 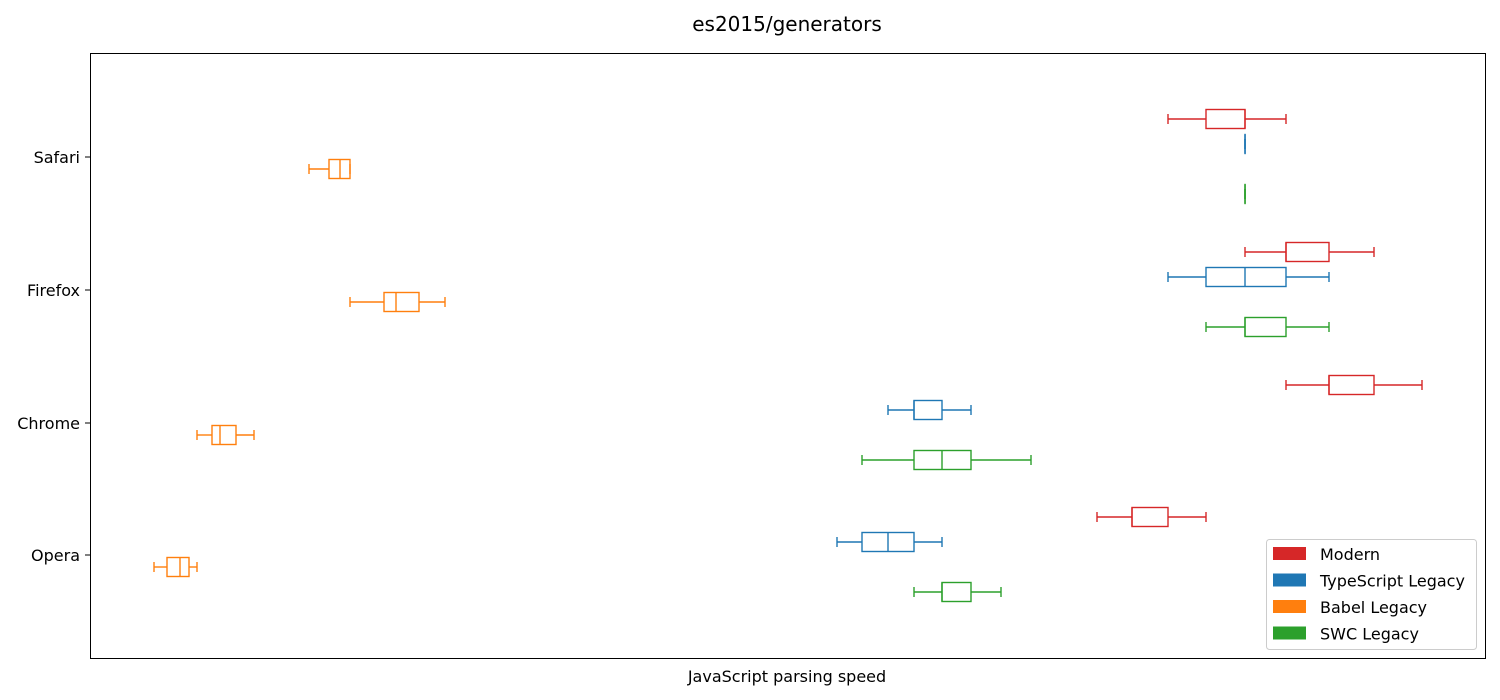 What do you see at coordinates (946, 460) in the screenshot?
I see `box-swc-legacy-chrome` at bounding box center [946, 460].